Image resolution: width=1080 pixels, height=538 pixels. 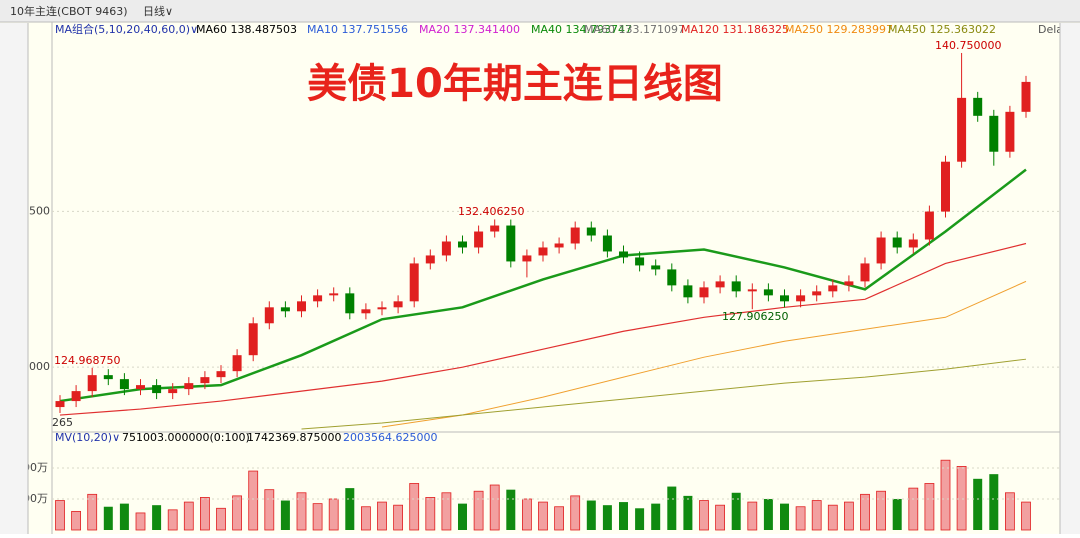 What do you see at coordinates (581, 29) in the screenshot?
I see `legend-entry: MA40 134.793747` at bounding box center [581, 29].